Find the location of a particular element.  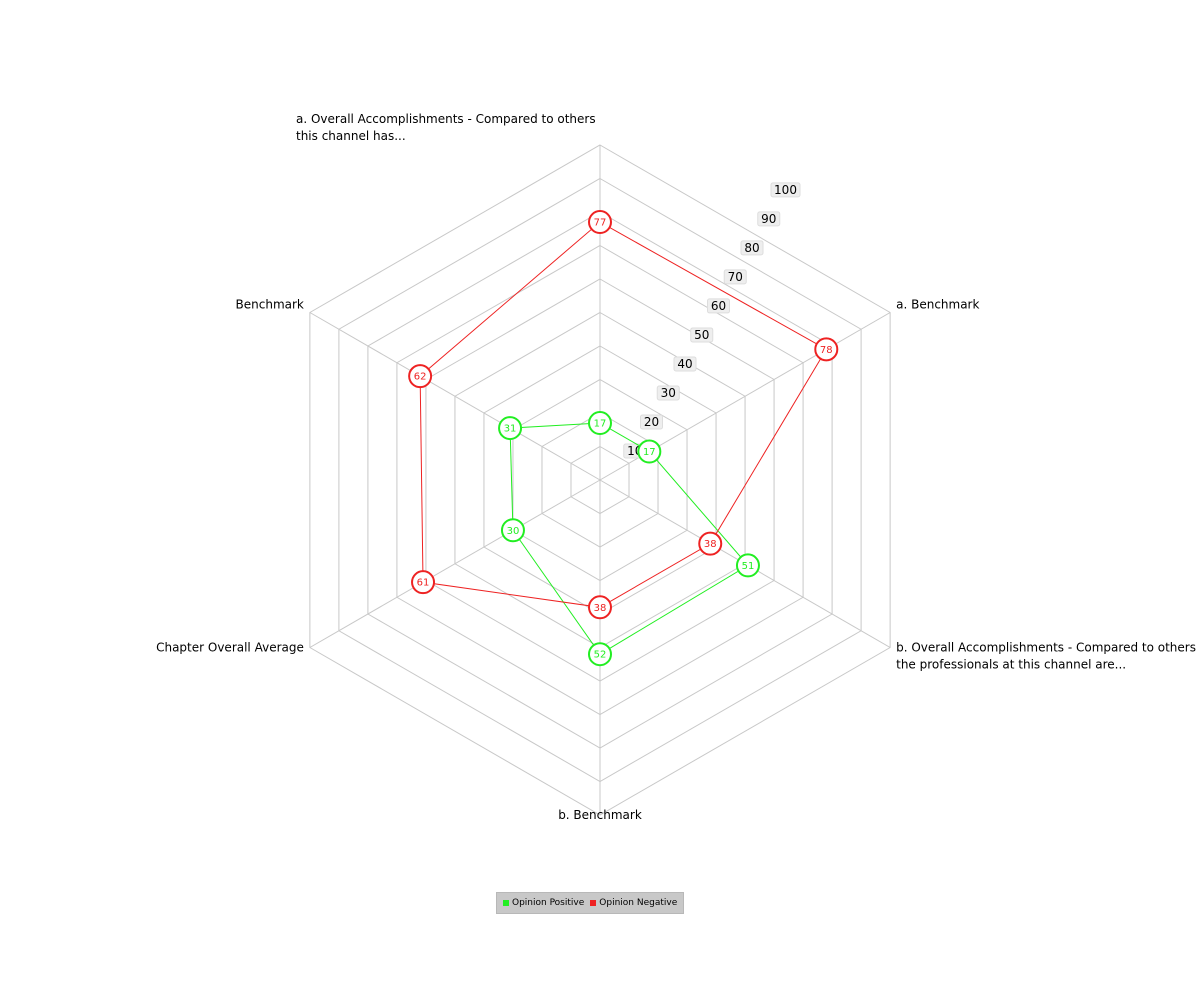

legend-swatch-negative is located at coordinates (593, 903).